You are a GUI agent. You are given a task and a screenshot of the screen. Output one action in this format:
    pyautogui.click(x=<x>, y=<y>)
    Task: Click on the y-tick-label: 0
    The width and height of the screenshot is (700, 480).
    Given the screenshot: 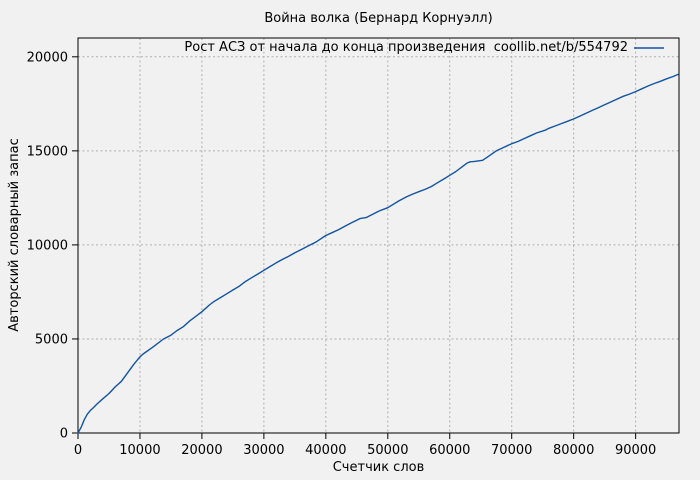 What is the action you would take?
    pyautogui.click(x=64, y=434)
    